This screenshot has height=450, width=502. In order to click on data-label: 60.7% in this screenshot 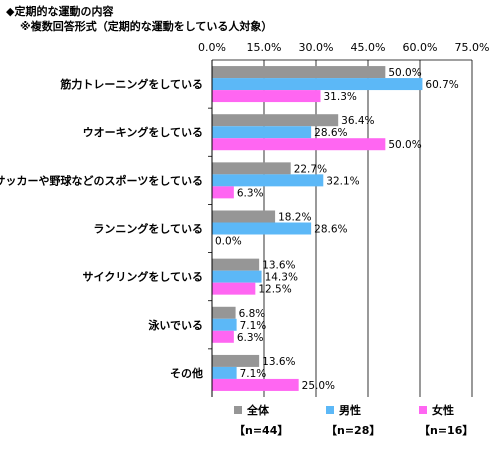, I will do `click(441, 85)`.